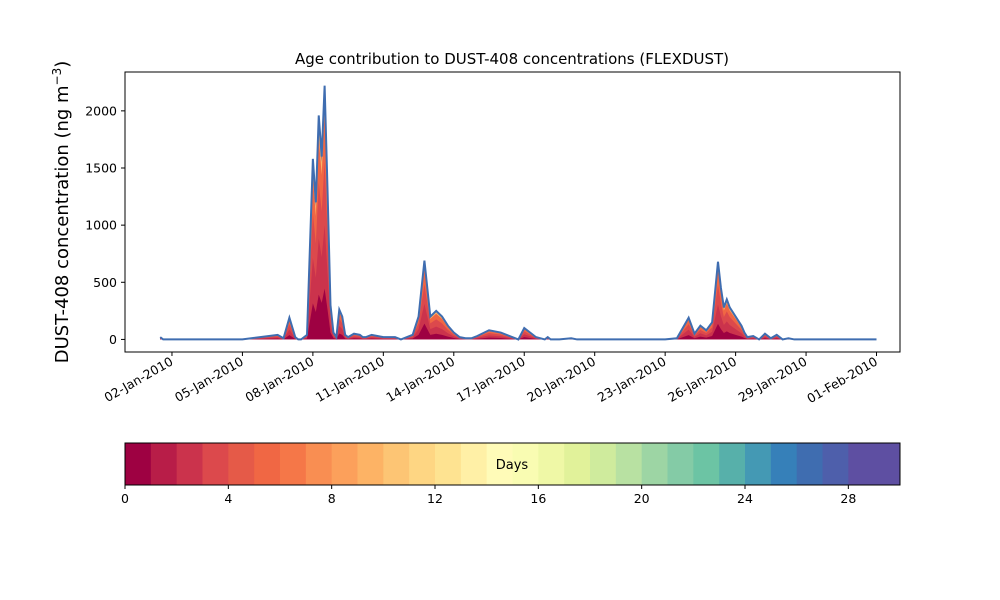 Image resolution: width=1000 pixels, height=600 pixels. What do you see at coordinates (632, 379) in the screenshot?
I see `x-tick-label: 23-Jan-2010` at bounding box center [632, 379].